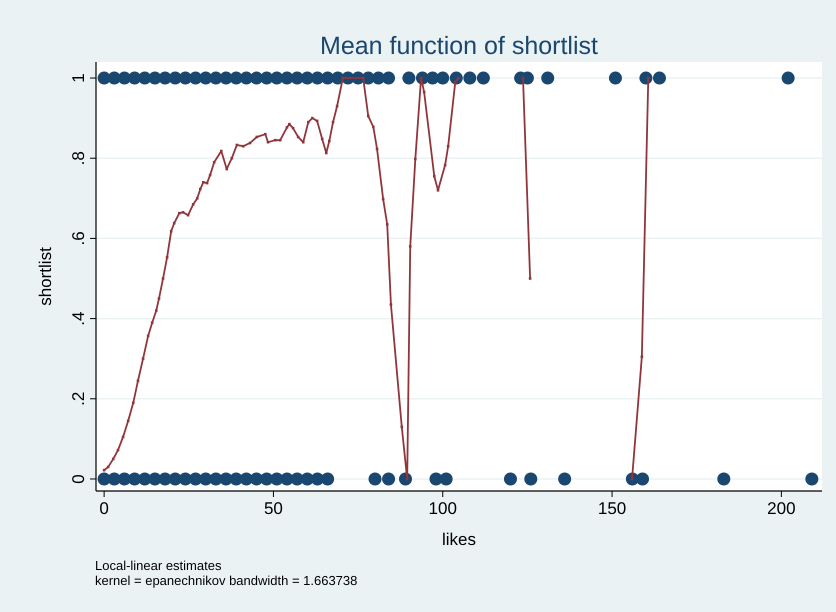  What do you see at coordinates (45, 276) in the screenshot?
I see `y-axis-title: shortlist` at bounding box center [45, 276].